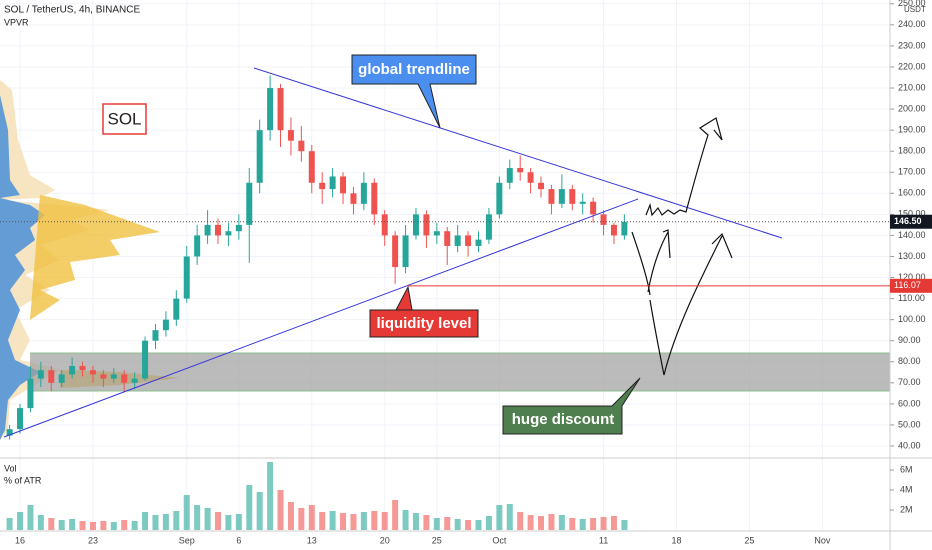  What do you see at coordinates (912, 87) in the screenshot?
I see `y-tick-label: 210.00` at bounding box center [912, 87].